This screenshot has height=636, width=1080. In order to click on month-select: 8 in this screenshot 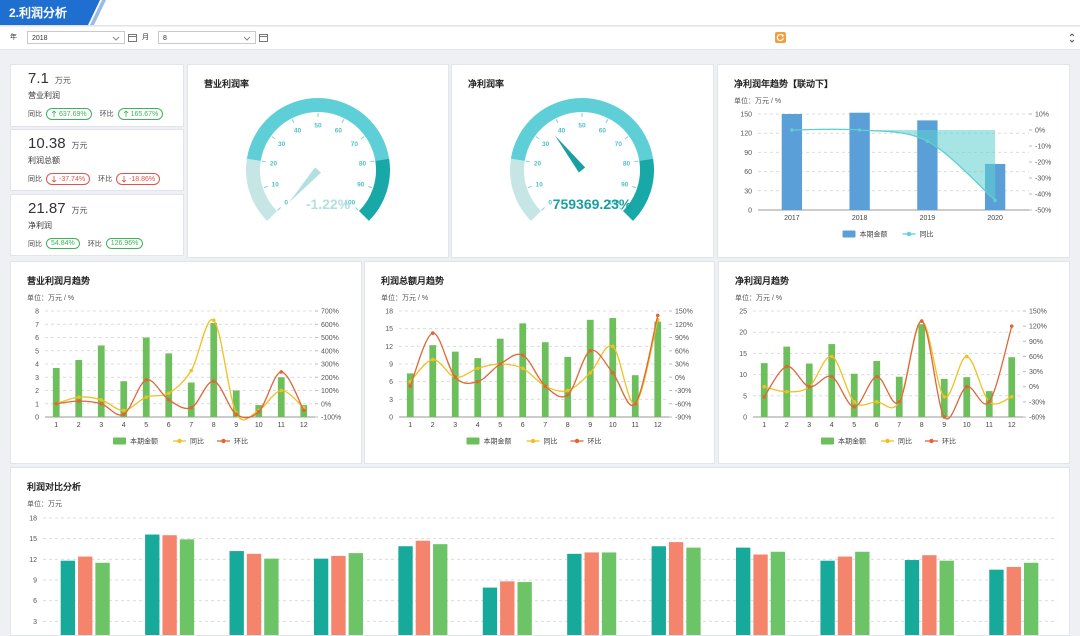, I will do `click(207, 37)`.